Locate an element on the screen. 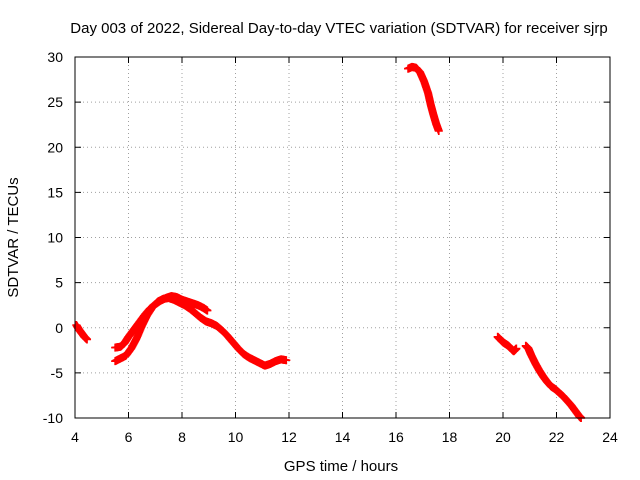 This screenshot has height=480, width=640. y-tick-label: 30 is located at coordinates (55, 57).